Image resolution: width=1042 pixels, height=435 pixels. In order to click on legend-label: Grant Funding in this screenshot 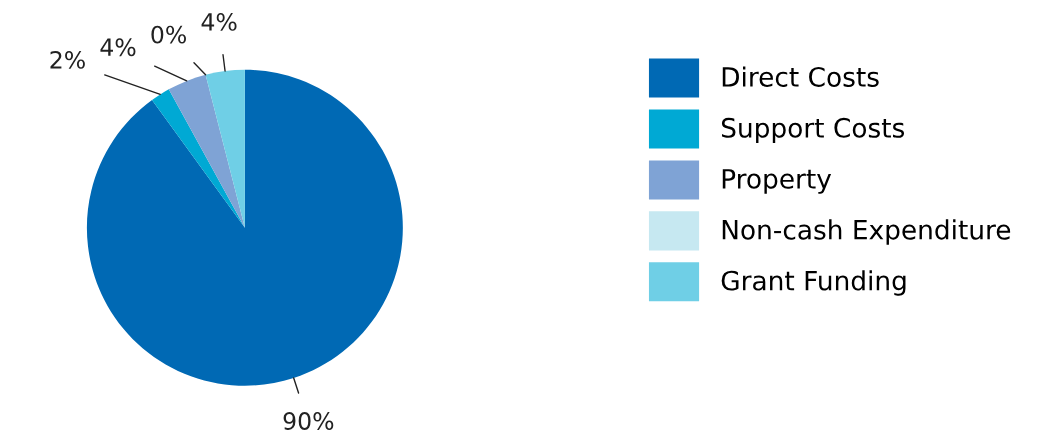, I will do `click(813, 283)`.